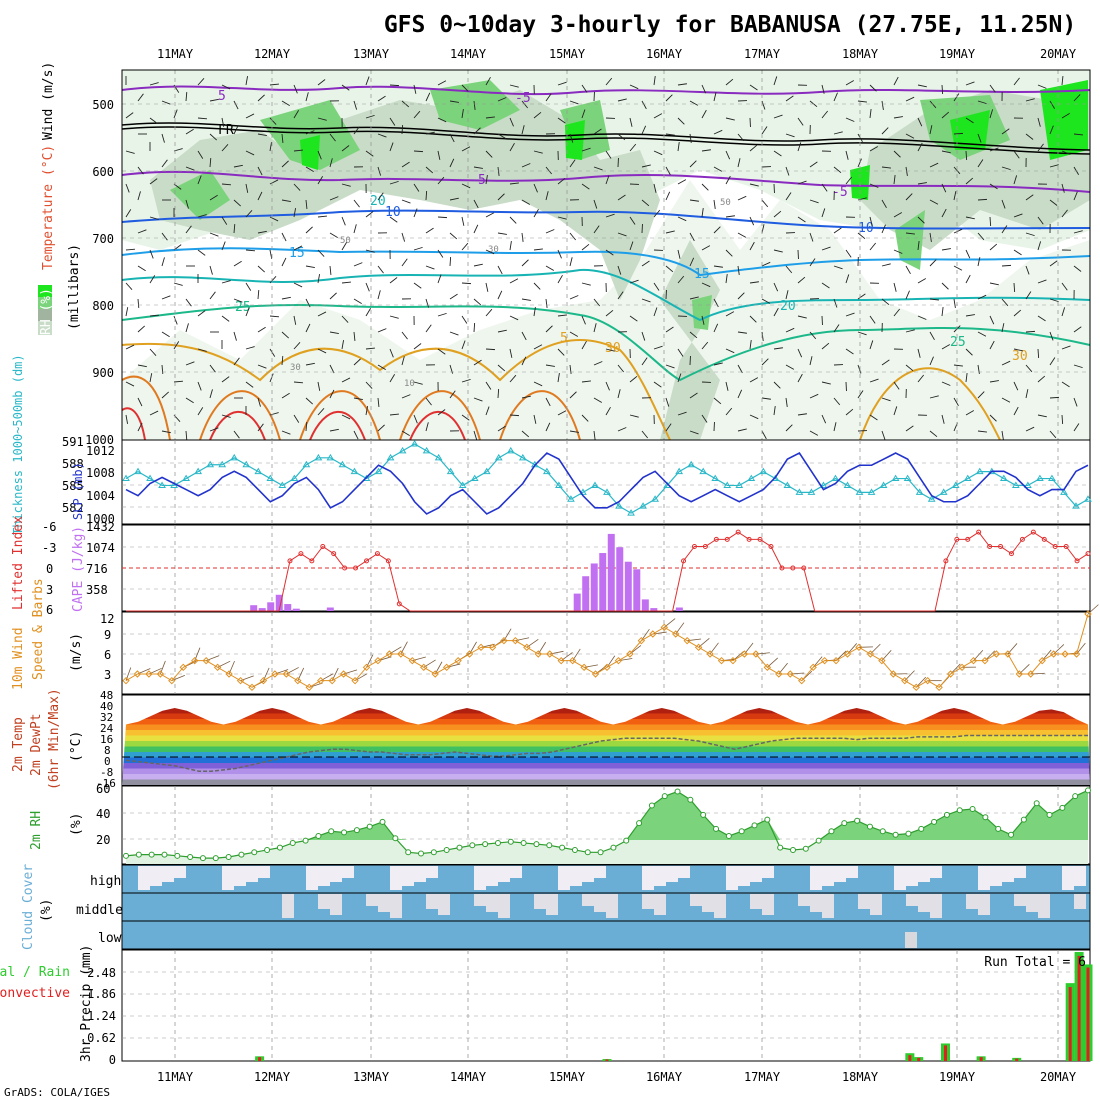 This screenshot has height=1100, width=1100. What do you see at coordinates (1055, 546) in the screenshot?
I see `lifted-point` at bounding box center [1055, 546].